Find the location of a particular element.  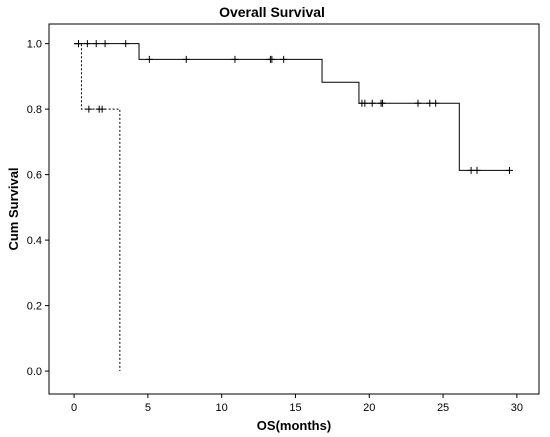

x-tick-label: 15 is located at coordinates (295, 408).